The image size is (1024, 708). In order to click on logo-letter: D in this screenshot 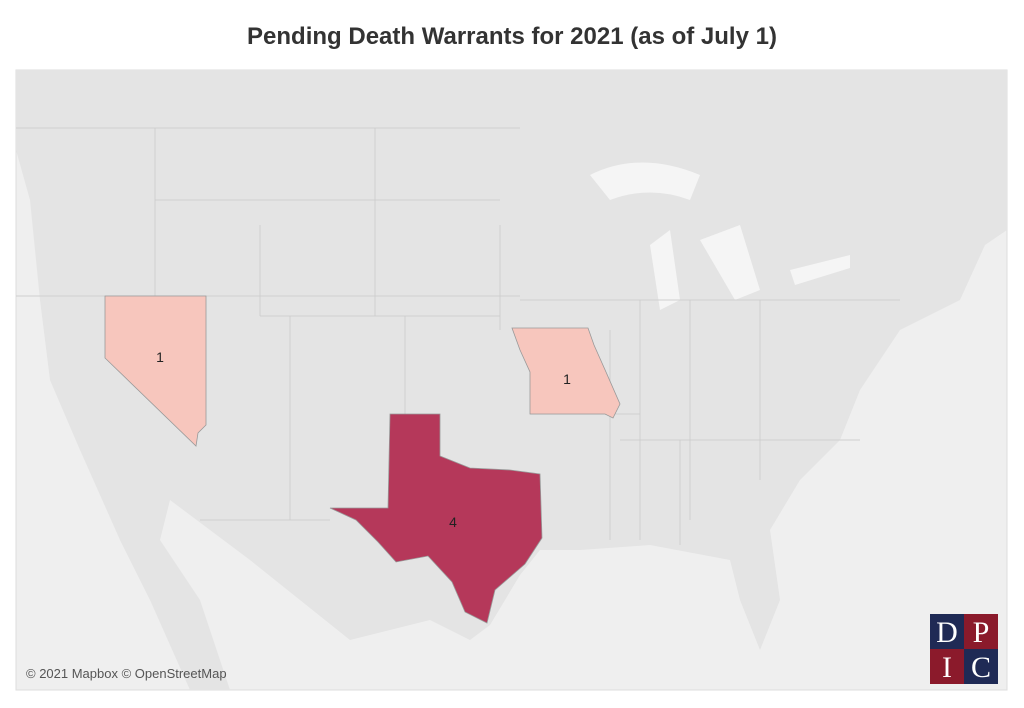, I will do `click(947, 632)`.